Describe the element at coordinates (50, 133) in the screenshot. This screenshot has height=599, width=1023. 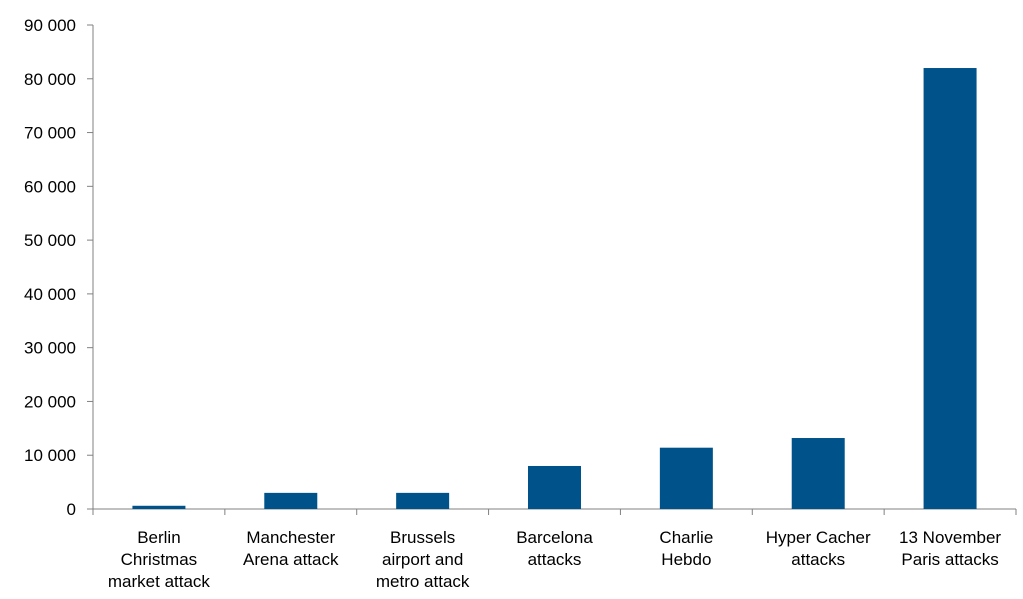
I see `y-tick-label: 70 000` at that location.